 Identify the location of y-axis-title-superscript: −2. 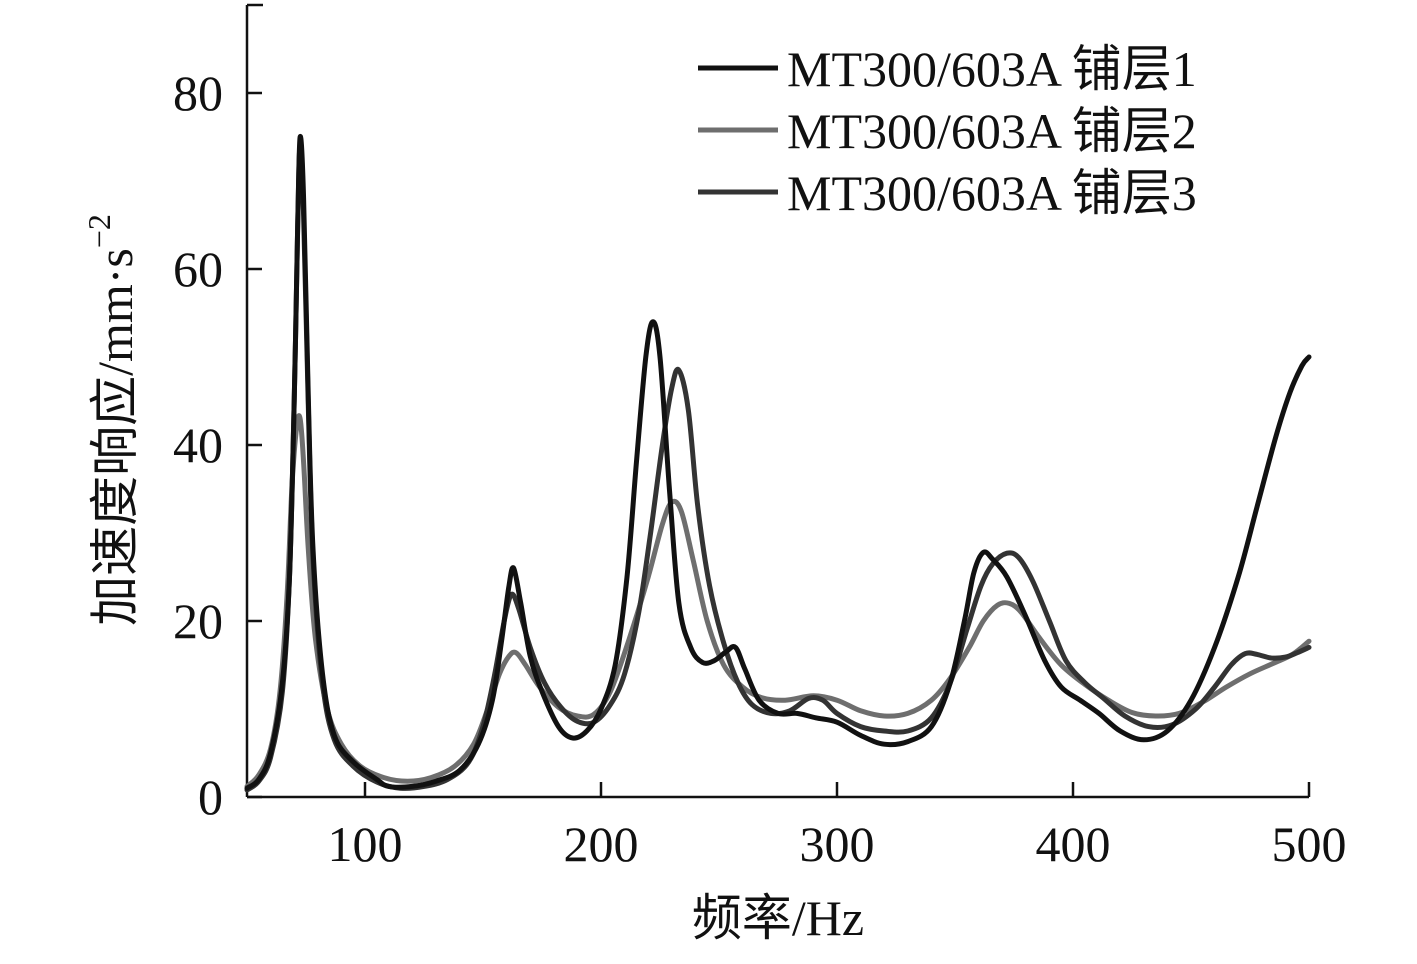
(99, 231).